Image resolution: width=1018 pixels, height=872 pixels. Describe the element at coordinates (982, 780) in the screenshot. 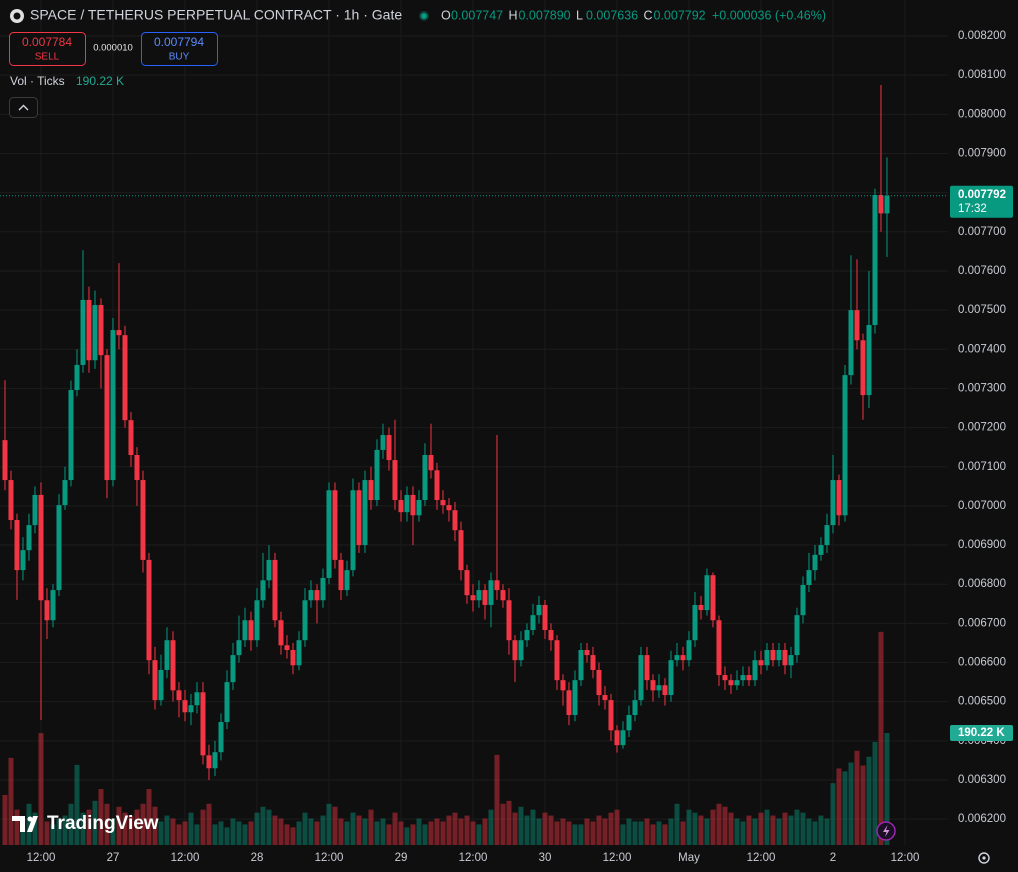

I see `y-tick-label: 0.006300` at that location.